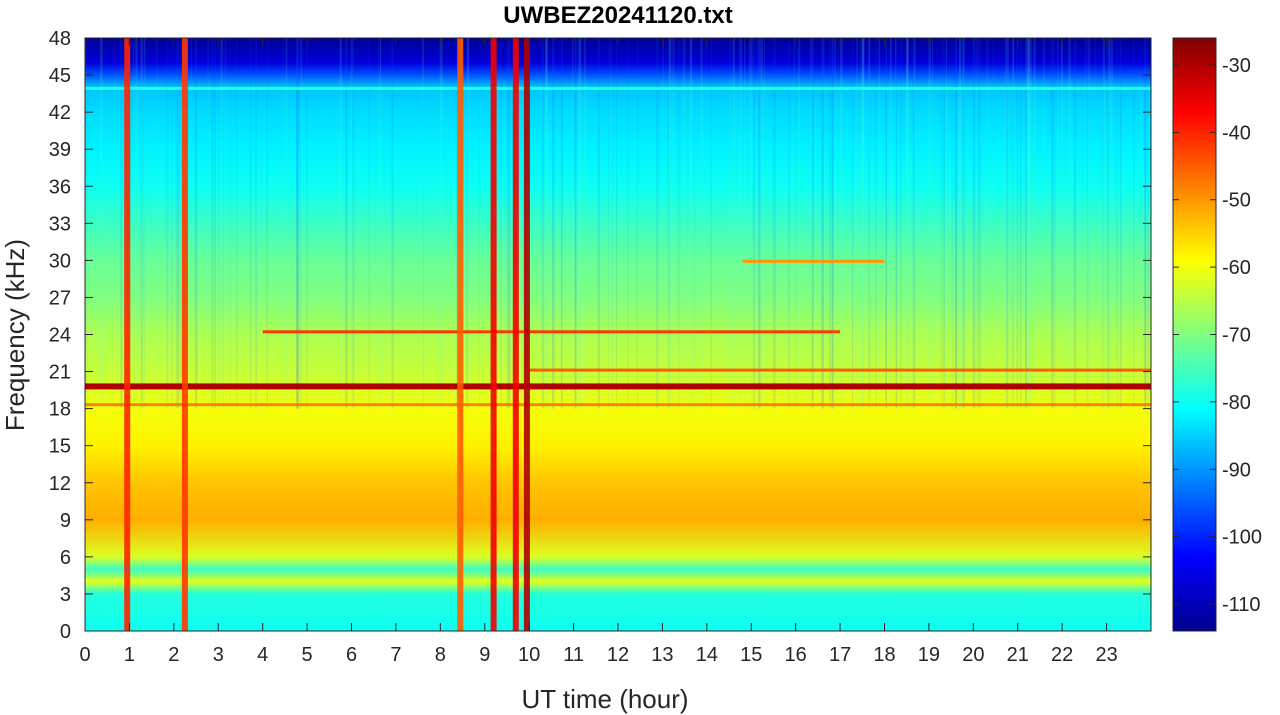 The height and width of the screenshot is (715, 1280). What do you see at coordinates (573, 655) in the screenshot?
I see `x-tick-label: 11` at bounding box center [573, 655].